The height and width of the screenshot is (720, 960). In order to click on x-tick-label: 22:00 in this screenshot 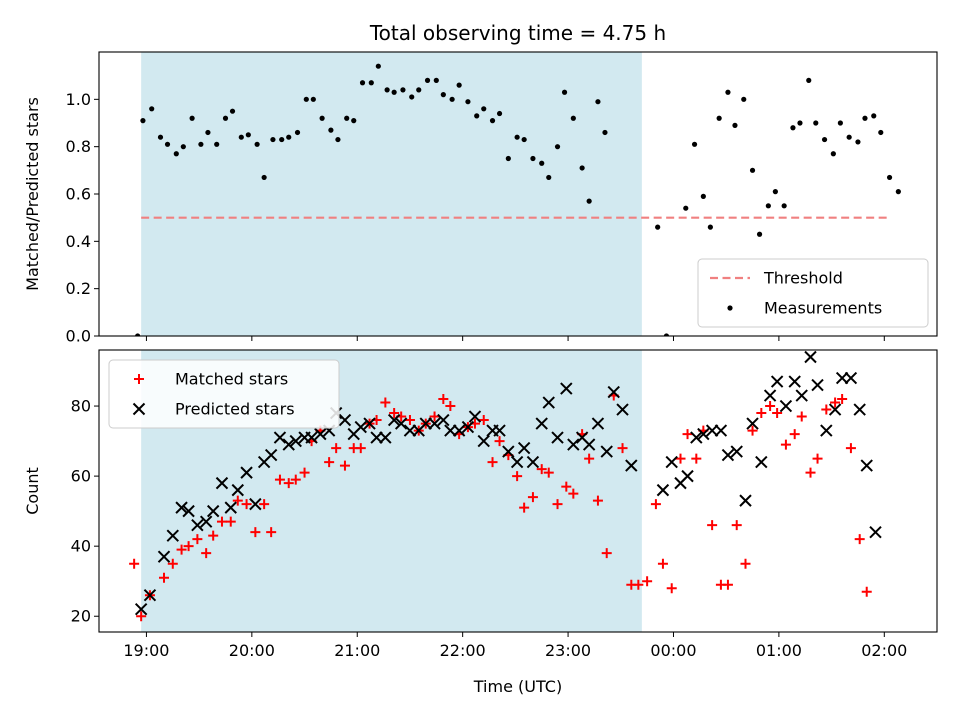, I will do `click(463, 650)`.